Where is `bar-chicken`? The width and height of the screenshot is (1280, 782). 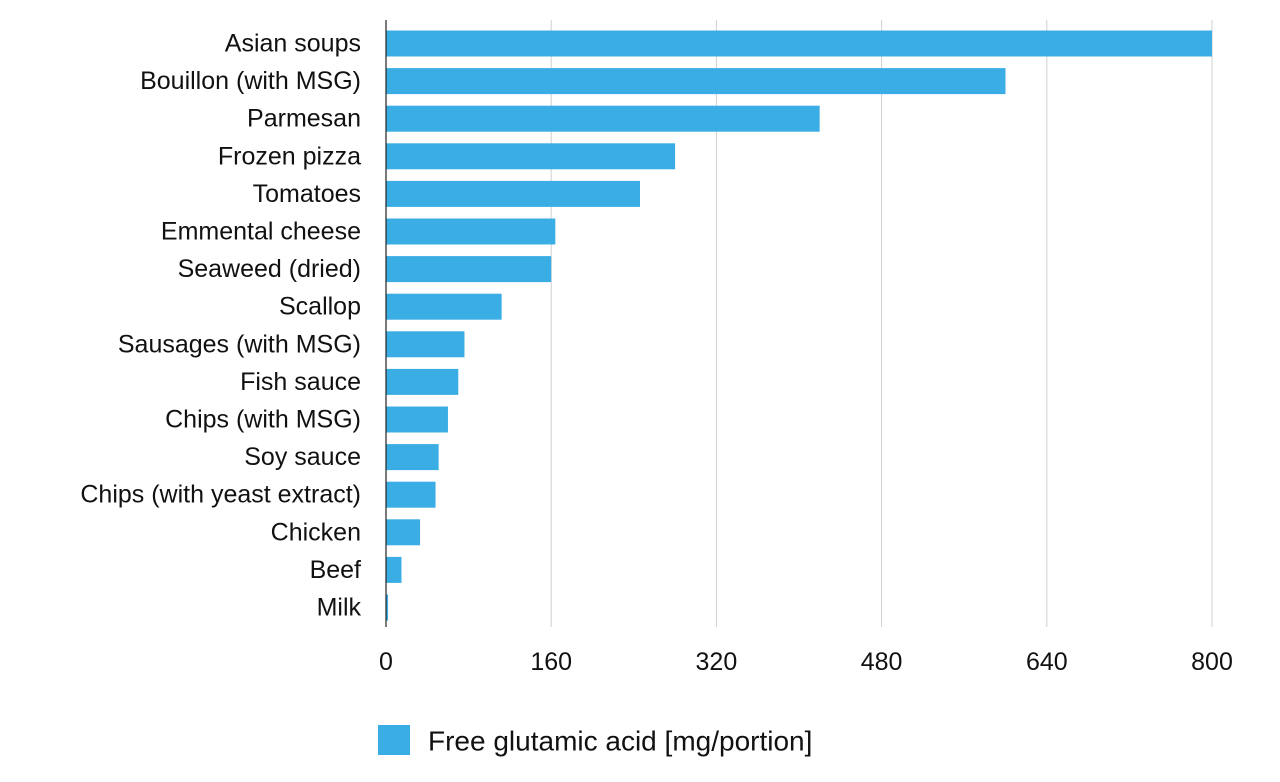
bar-chicken is located at coordinates (403, 532).